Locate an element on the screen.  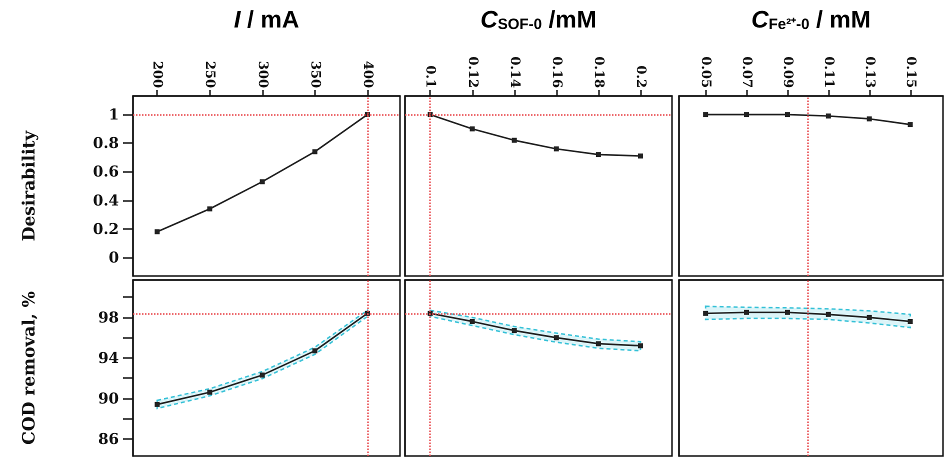
x-tick-label: 0.07 is located at coordinates (746, 72).